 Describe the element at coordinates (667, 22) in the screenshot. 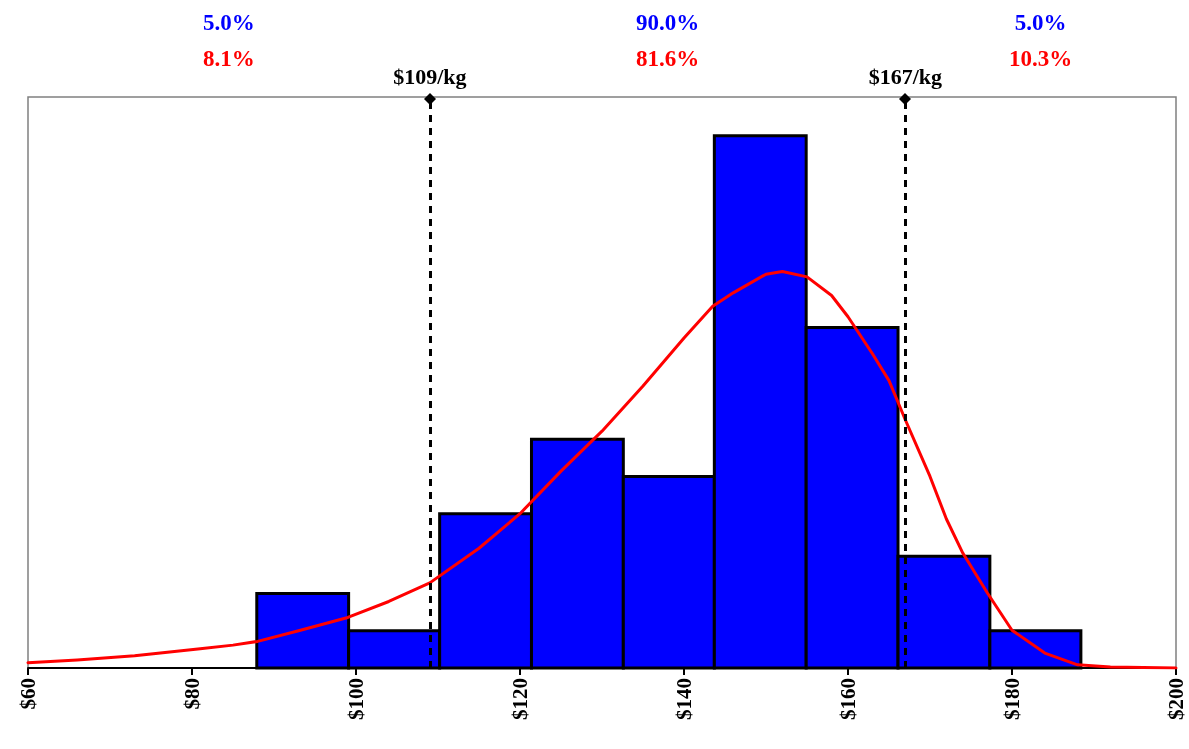

I see `text: 90.0%` at that location.